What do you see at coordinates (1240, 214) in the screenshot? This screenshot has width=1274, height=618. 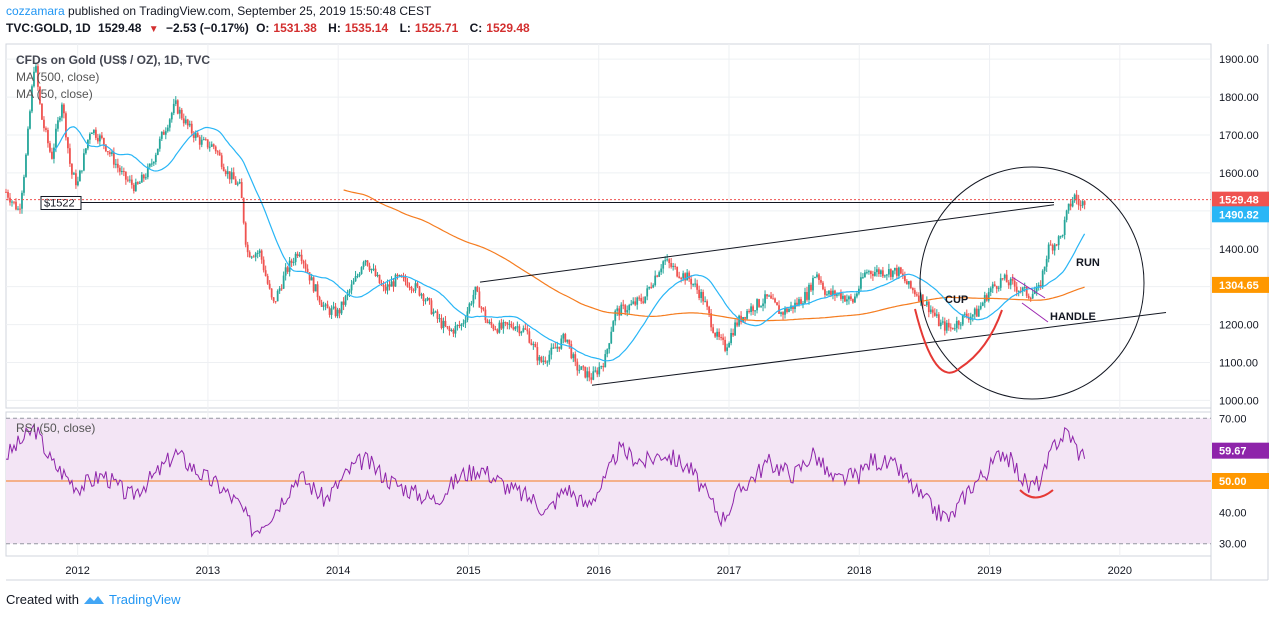 I see `ma50-badge-bg` at bounding box center [1240, 214].